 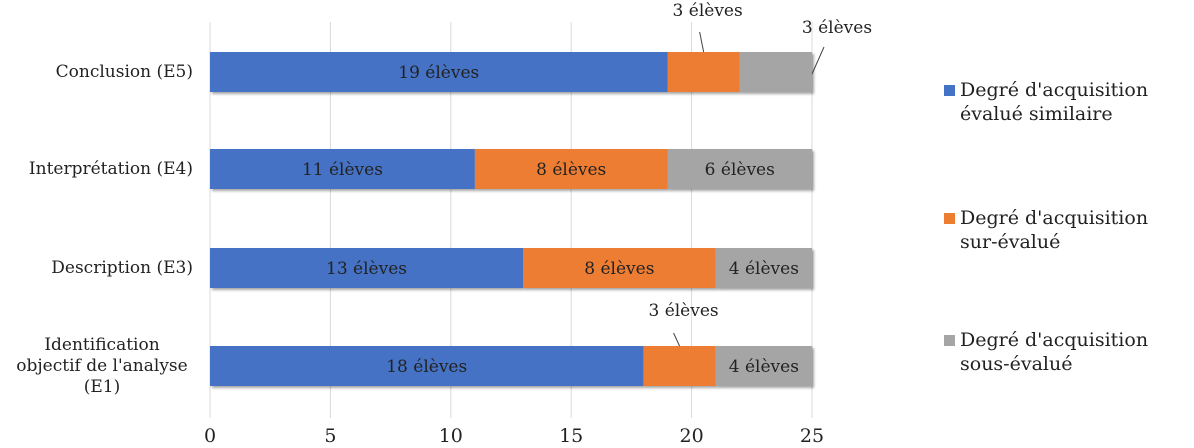 I want to click on x-tick-label-15: 15, so click(x=571, y=436).